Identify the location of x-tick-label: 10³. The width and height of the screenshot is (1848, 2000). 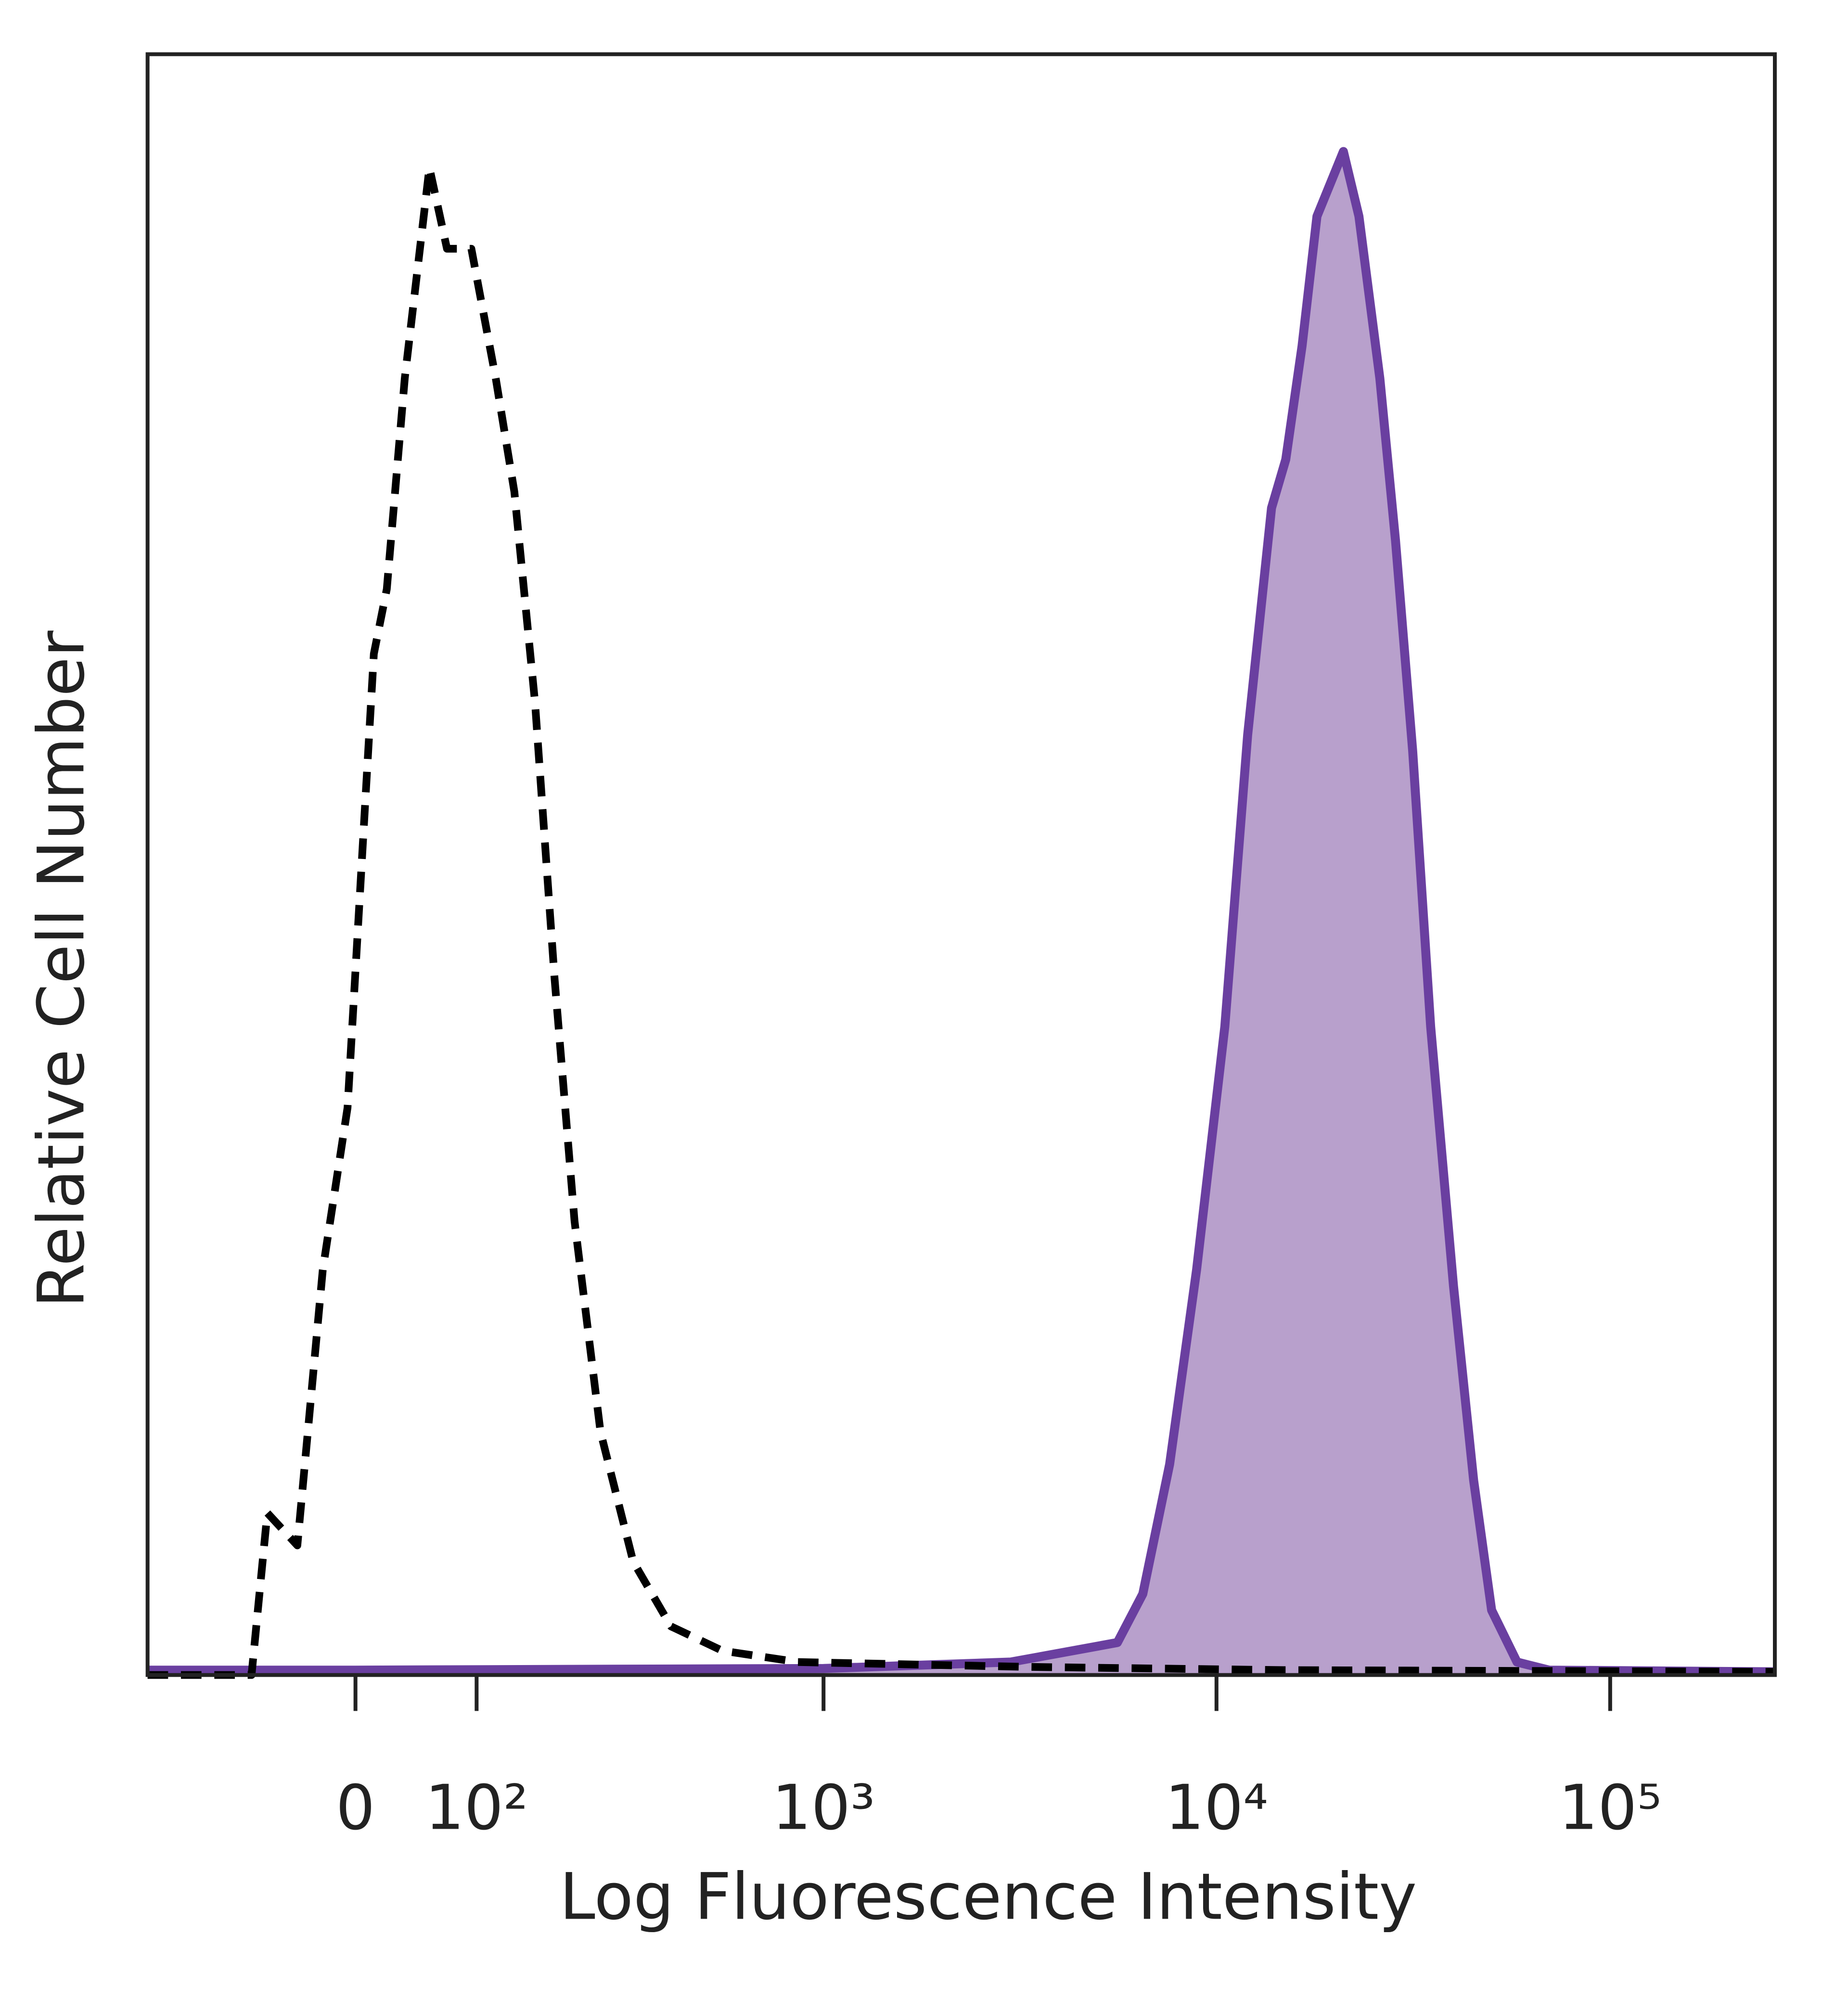
(823, 1808).